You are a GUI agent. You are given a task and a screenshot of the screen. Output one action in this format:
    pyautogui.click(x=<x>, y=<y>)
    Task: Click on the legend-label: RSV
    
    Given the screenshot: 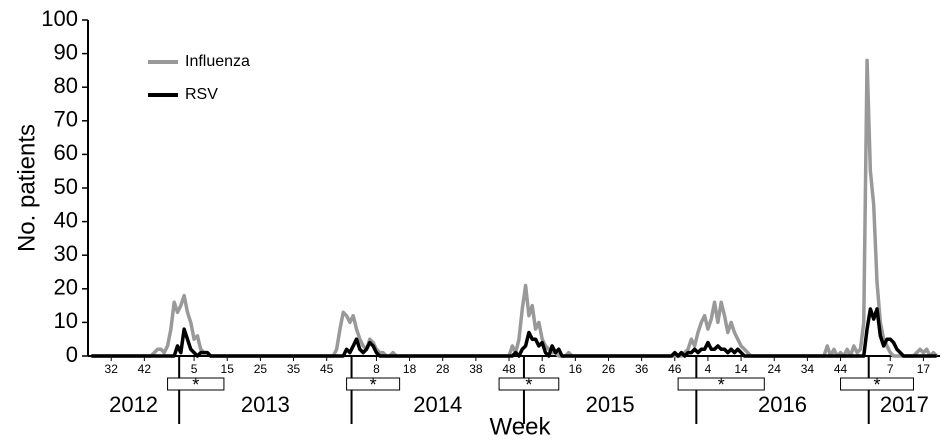 What is the action you would take?
    pyautogui.click(x=201, y=94)
    